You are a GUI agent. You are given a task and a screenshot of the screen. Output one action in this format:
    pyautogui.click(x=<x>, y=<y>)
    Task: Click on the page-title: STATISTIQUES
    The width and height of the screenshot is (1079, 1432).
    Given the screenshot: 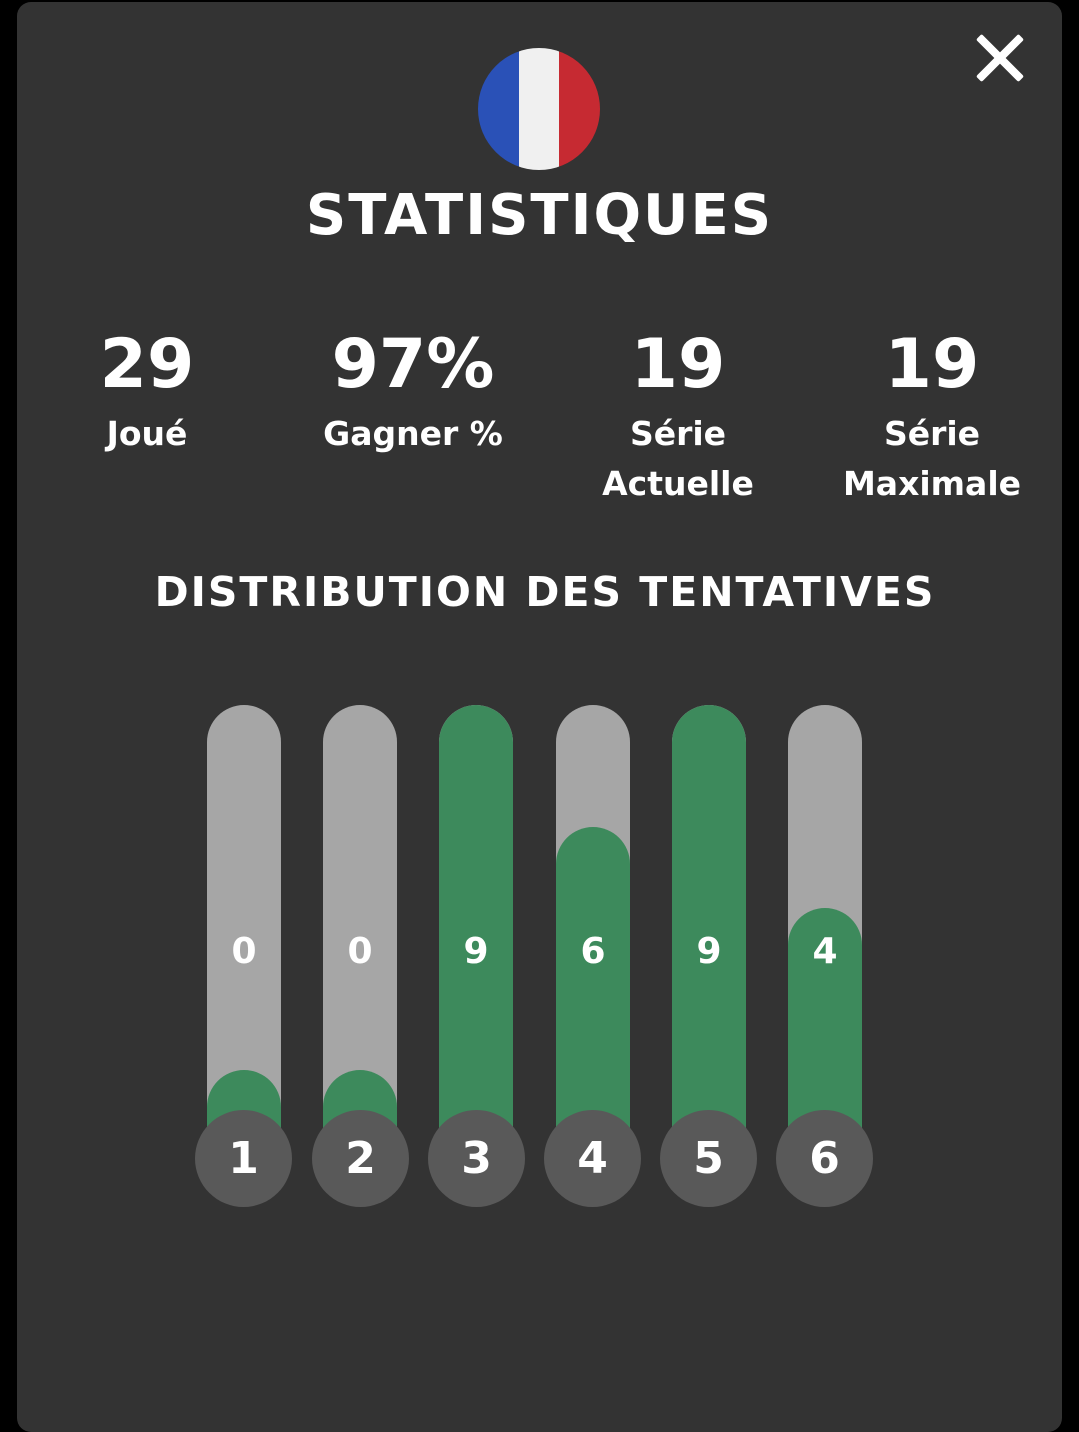 What is the action you would take?
    pyautogui.click(x=539, y=215)
    